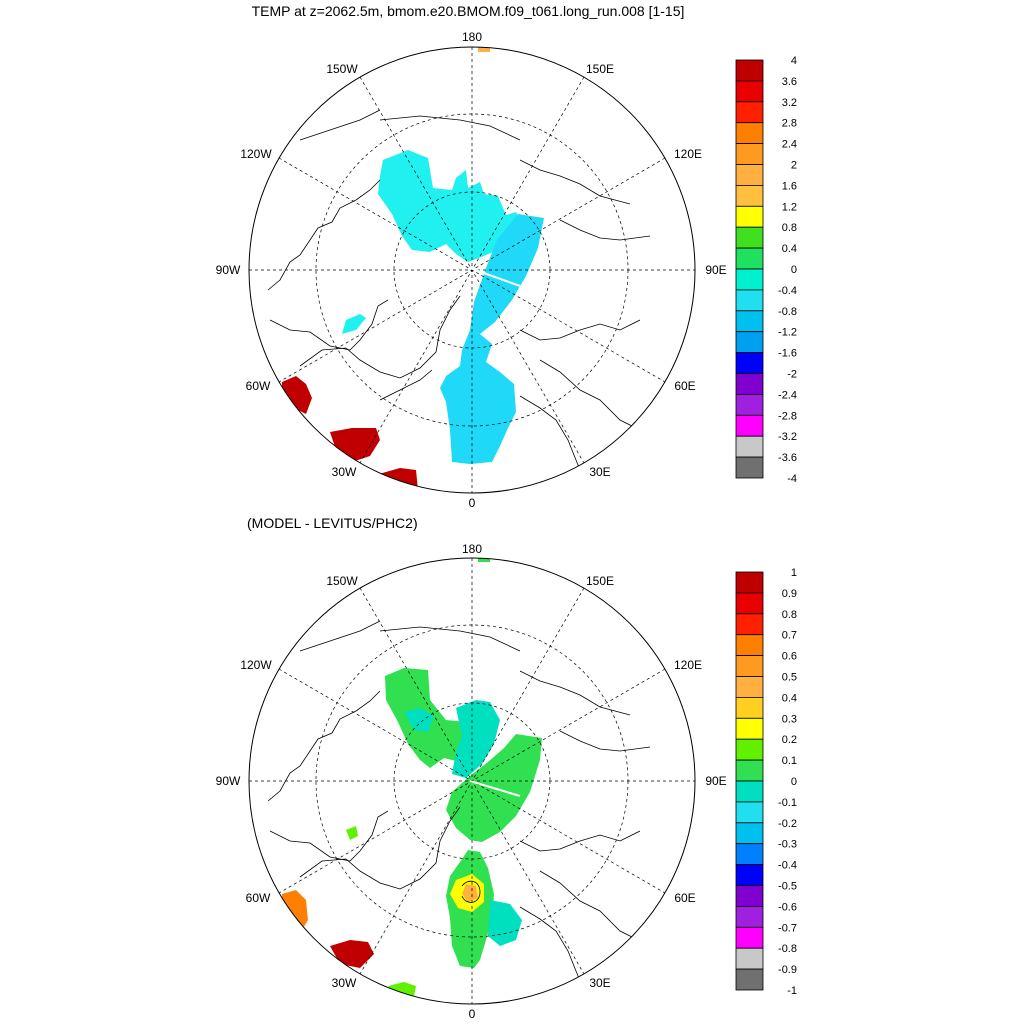  What do you see at coordinates (332, 523) in the screenshot?
I see `difference-title: (MODEL - LEVITUS/PHC2)` at bounding box center [332, 523].